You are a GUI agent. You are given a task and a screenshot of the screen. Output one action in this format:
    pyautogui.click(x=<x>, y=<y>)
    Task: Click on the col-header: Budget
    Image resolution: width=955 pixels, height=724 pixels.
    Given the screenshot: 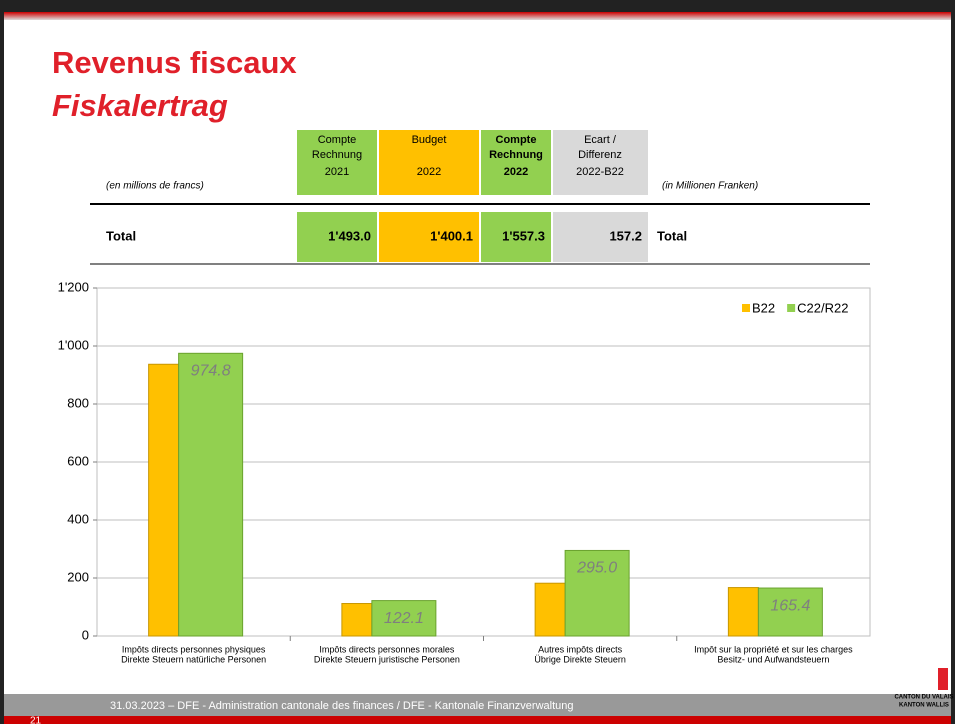 What is the action you would take?
    pyautogui.click(x=429, y=140)
    